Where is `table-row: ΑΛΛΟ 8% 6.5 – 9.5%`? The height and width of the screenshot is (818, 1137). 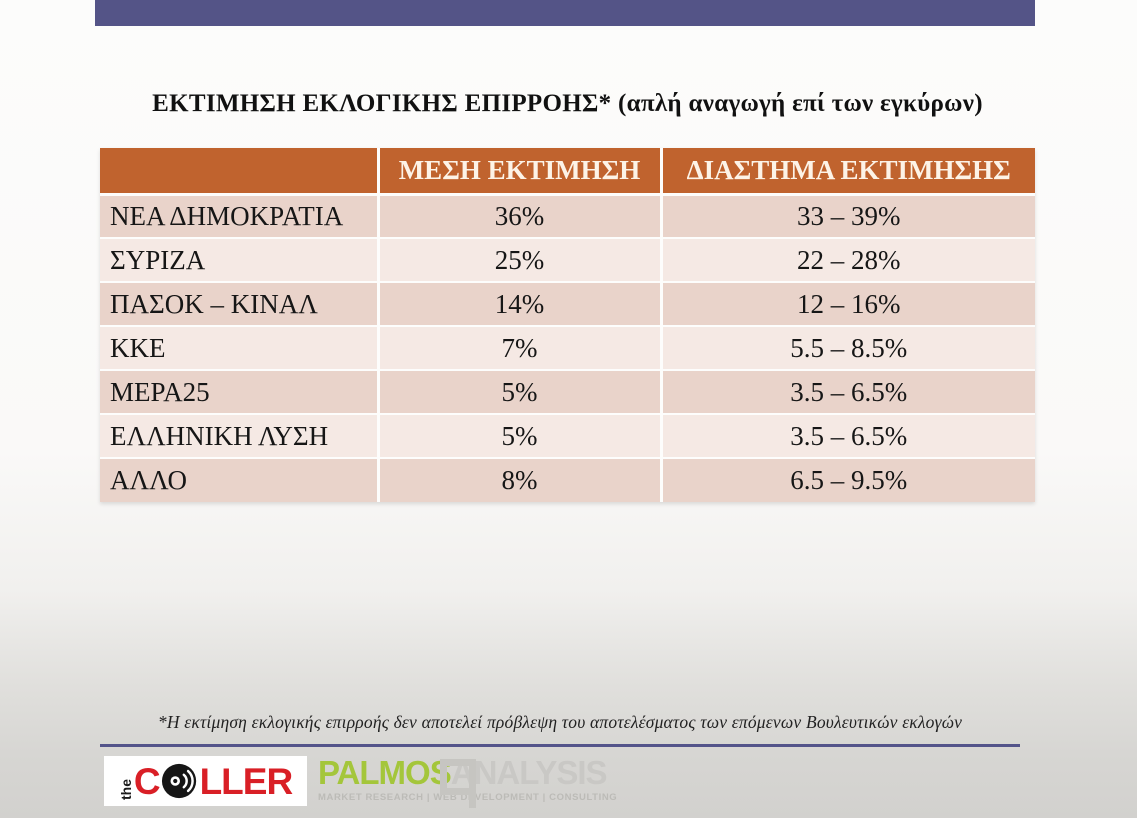
table-row: ΑΛΛΟ 8% 6.5 – 9.5% is located at coordinates (567, 479).